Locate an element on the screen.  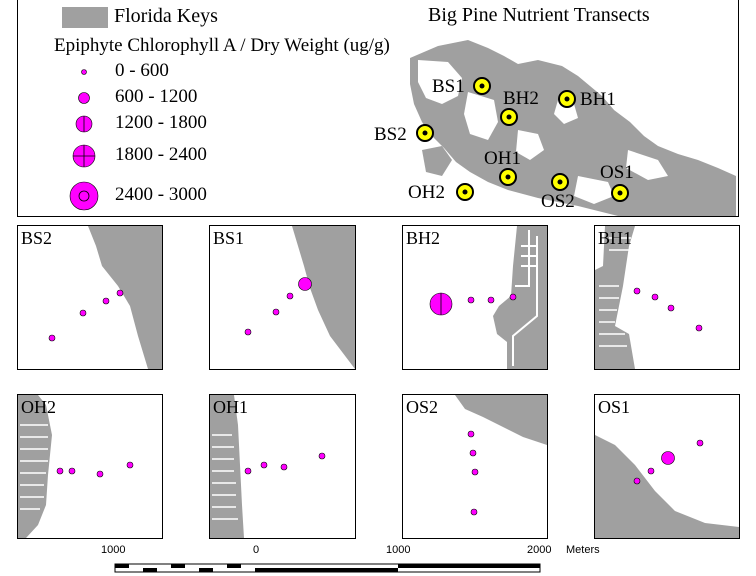
site-label-bh2: BH2 is located at coordinates (521, 98).